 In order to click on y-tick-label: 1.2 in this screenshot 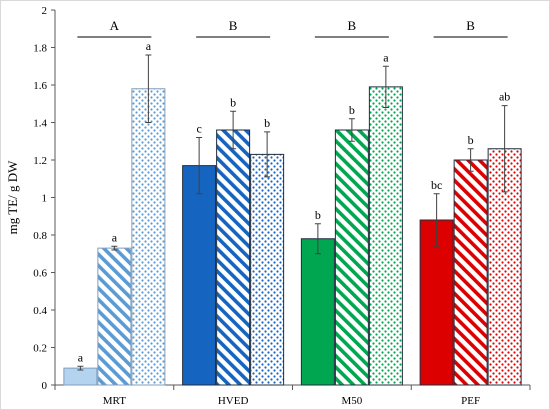, I will do `click(40, 161)`.